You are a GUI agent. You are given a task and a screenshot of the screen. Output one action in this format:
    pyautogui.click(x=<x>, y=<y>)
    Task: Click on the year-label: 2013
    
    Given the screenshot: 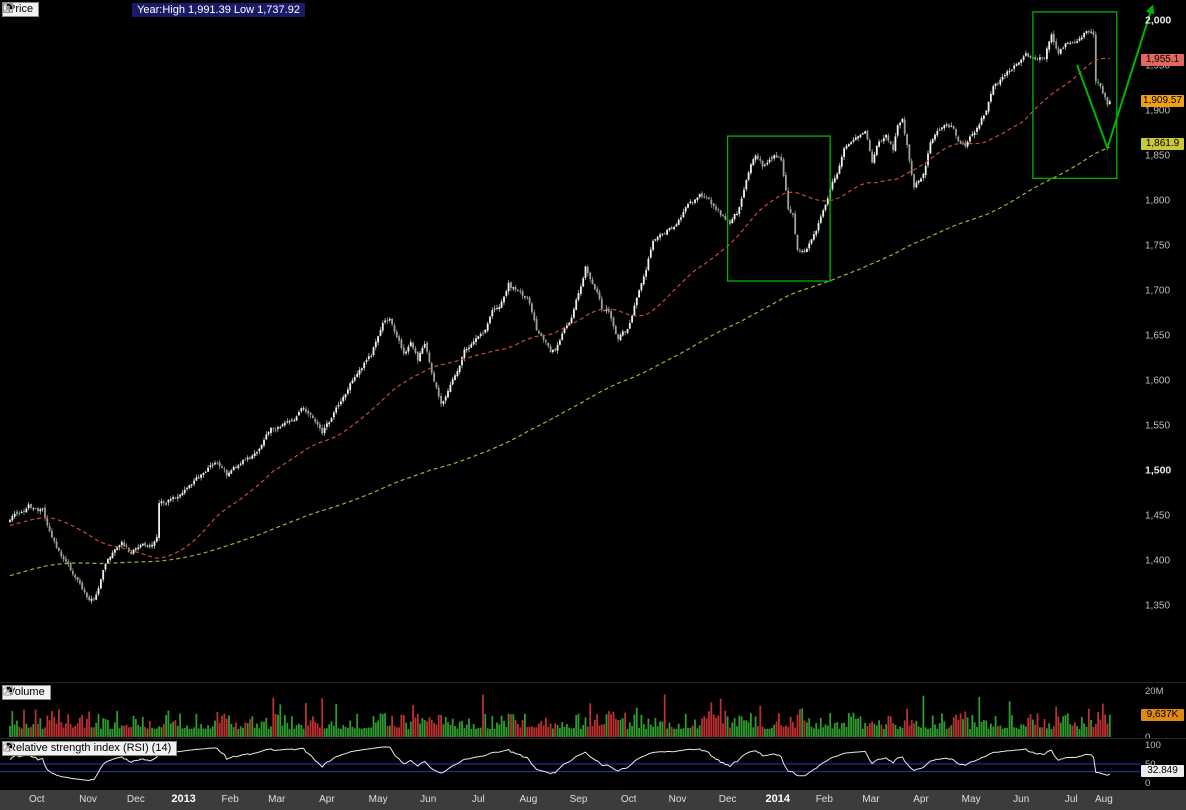 What is the action you would take?
    pyautogui.click(x=183, y=799)
    